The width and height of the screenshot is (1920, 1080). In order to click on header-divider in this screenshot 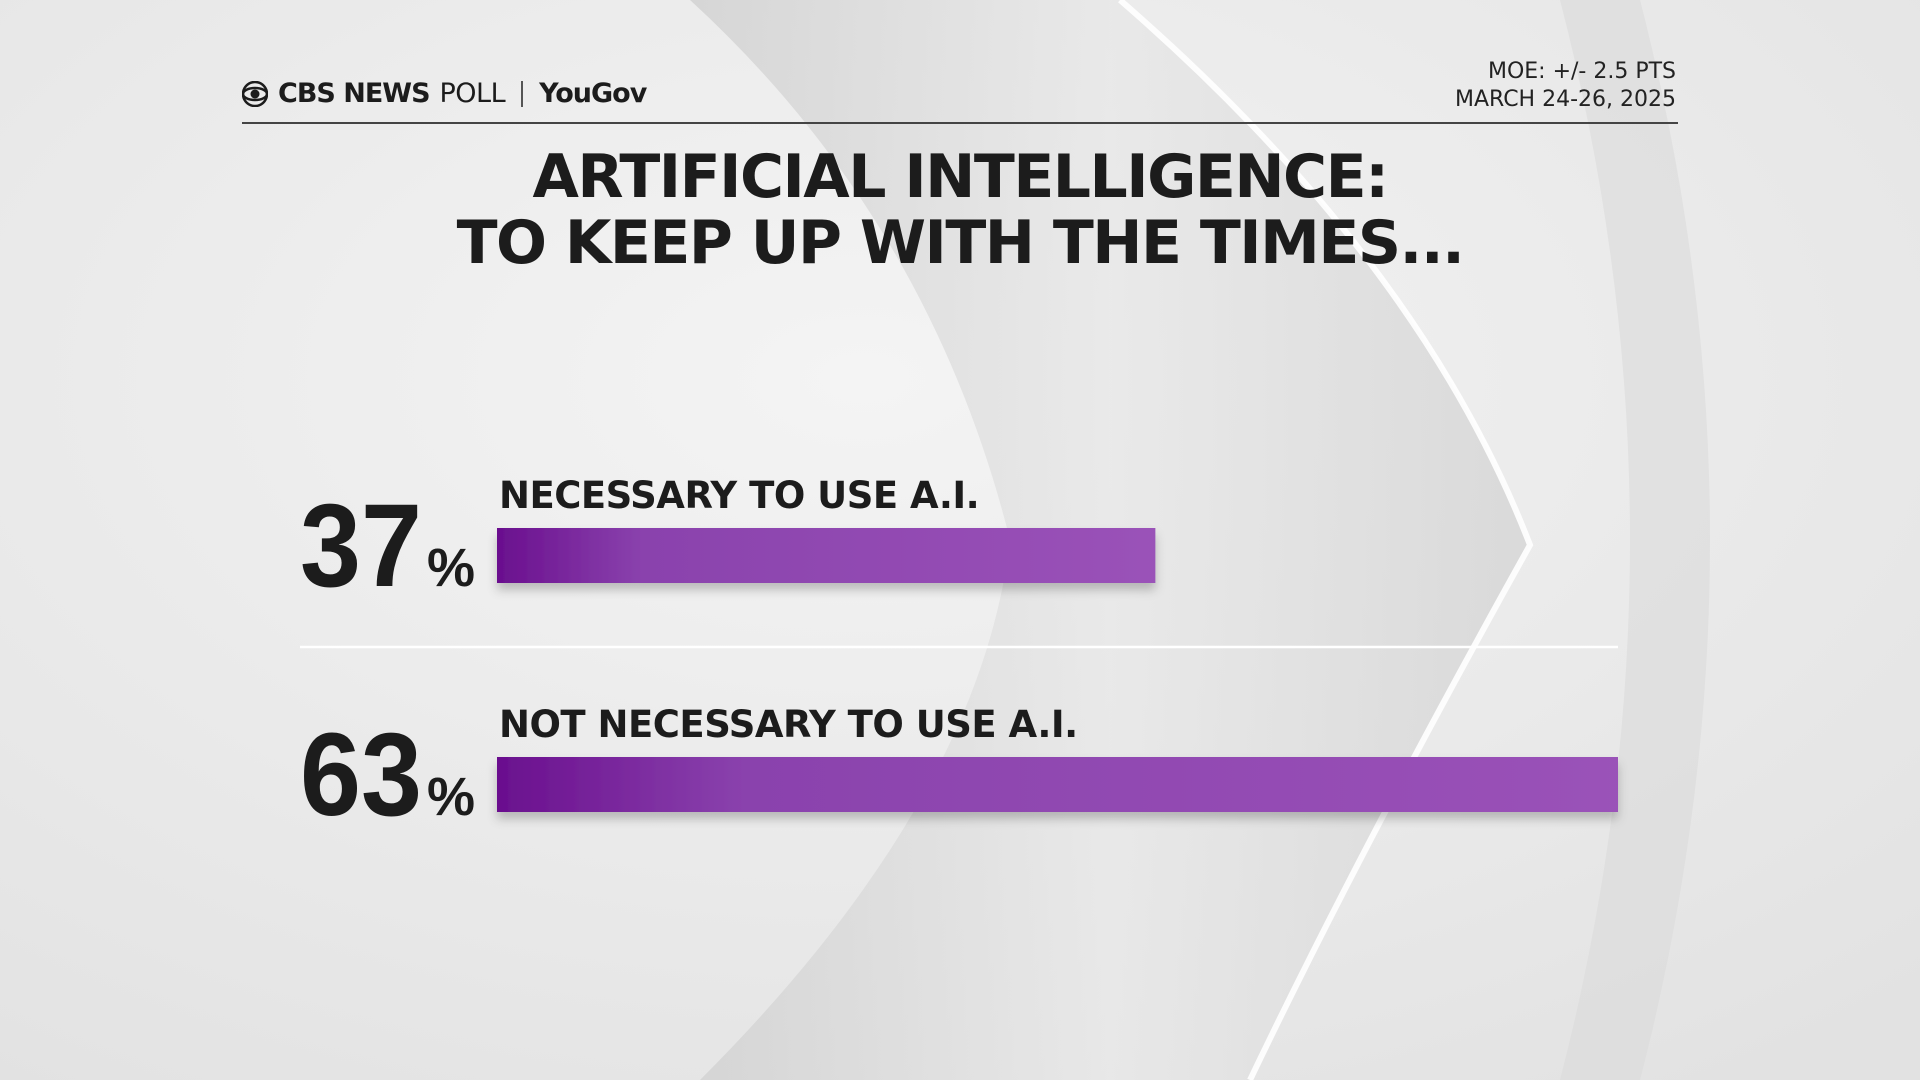, I will do `click(960, 123)`.